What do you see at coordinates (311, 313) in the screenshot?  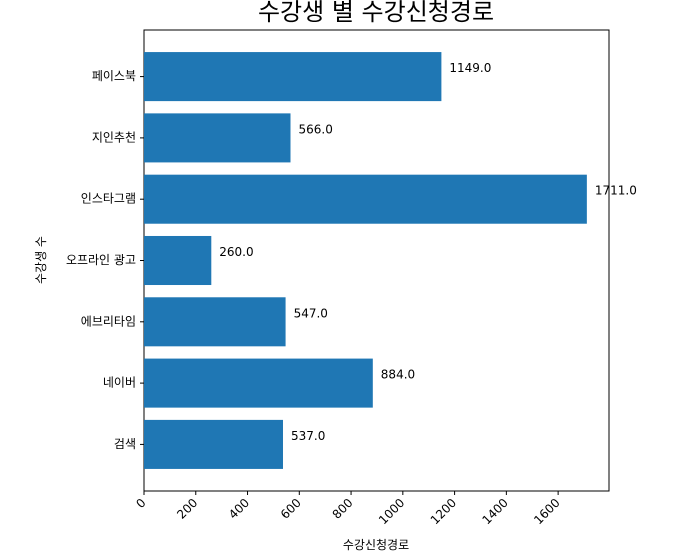 I see `value-label: 547.0` at bounding box center [311, 313].